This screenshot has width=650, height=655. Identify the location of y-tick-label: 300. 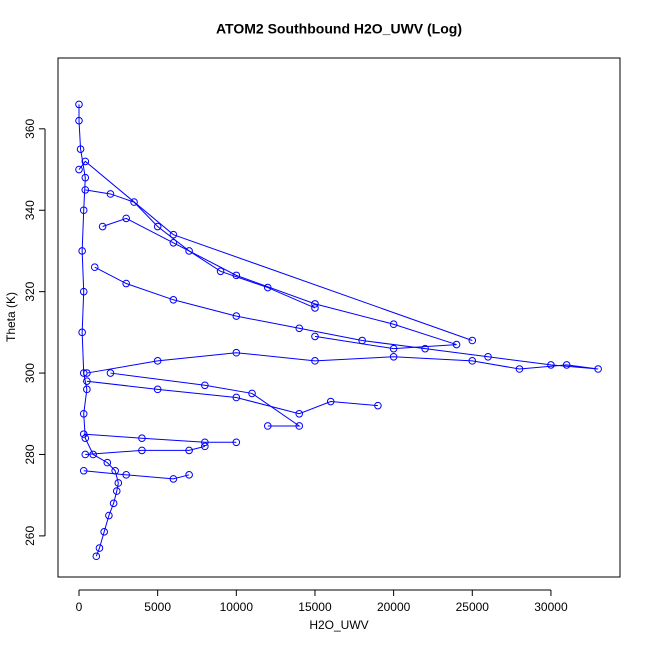
(30, 373).